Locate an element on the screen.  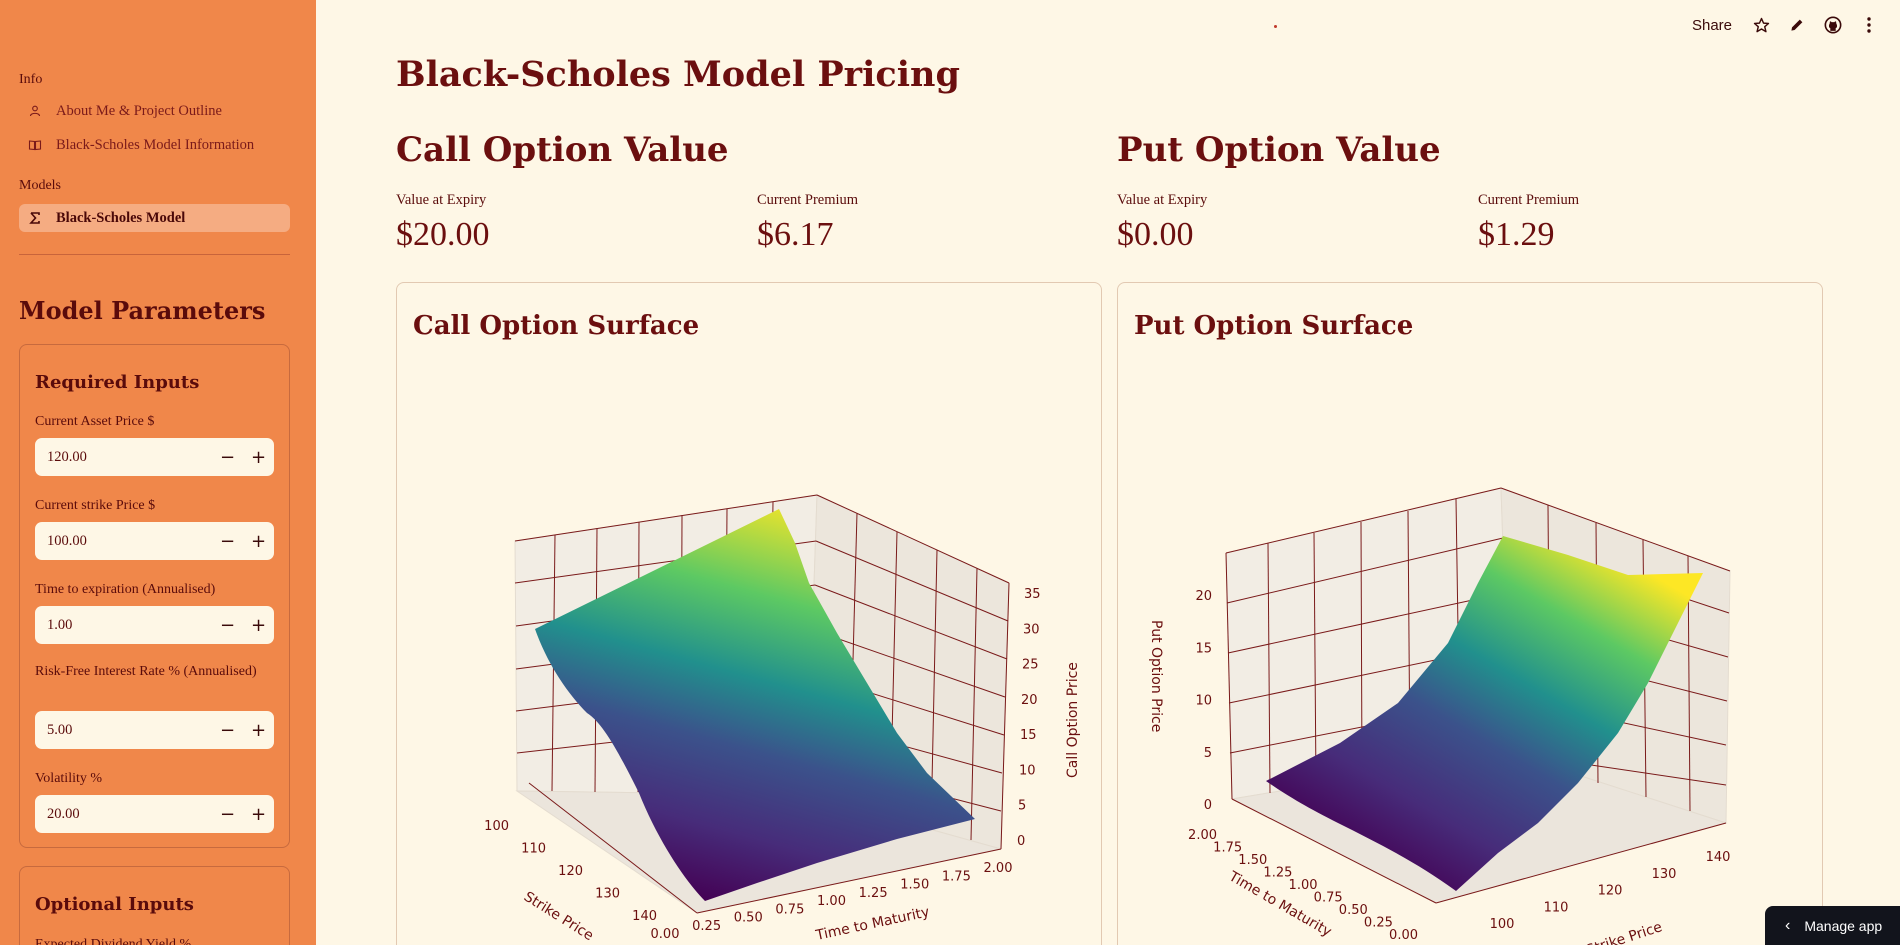
put-option-value-title: Put Option Value is located at coordinates (1279, 150).